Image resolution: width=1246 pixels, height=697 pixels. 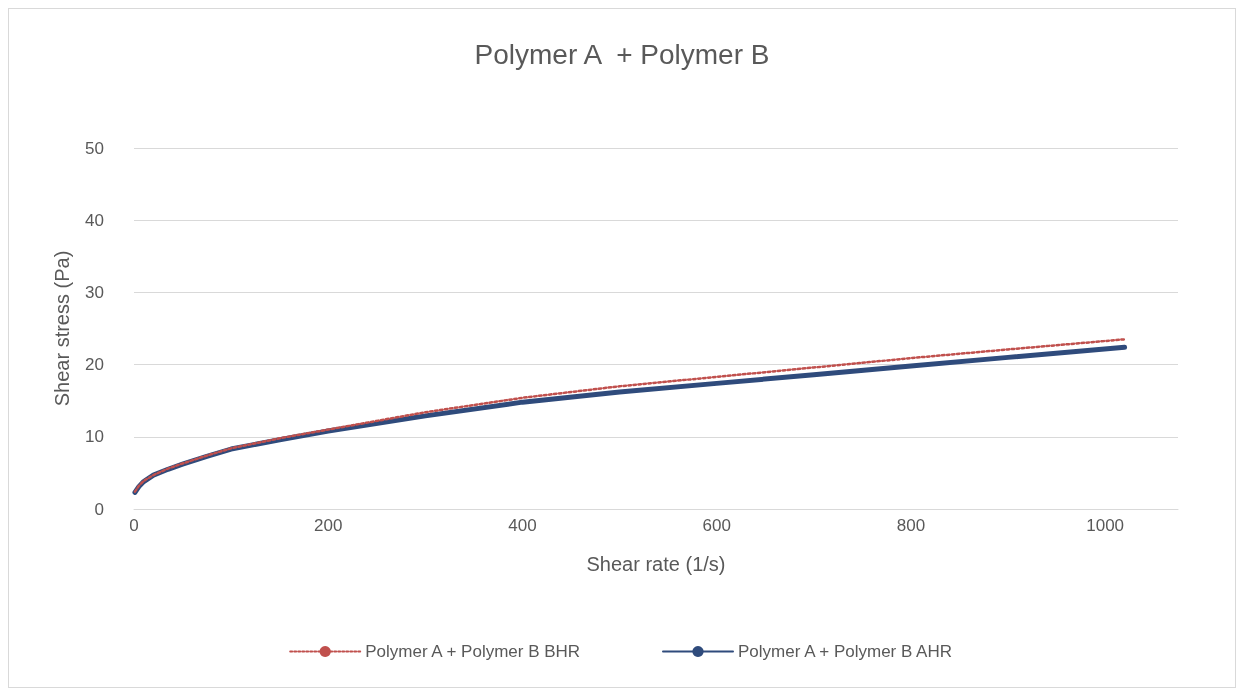 What do you see at coordinates (473, 651) in the screenshot?
I see `legend-label: Polymer A + Polymer B BHR` at bounding box center [473, 651].